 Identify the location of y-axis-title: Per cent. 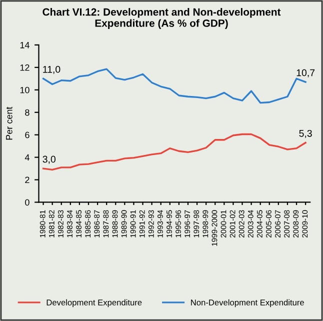
(9, 123).